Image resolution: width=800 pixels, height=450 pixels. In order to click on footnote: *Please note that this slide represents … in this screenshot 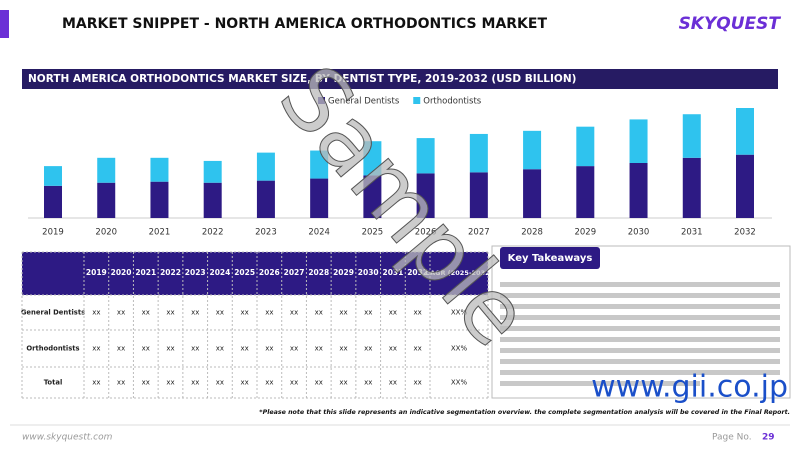, I will do `click(524, 412)`.